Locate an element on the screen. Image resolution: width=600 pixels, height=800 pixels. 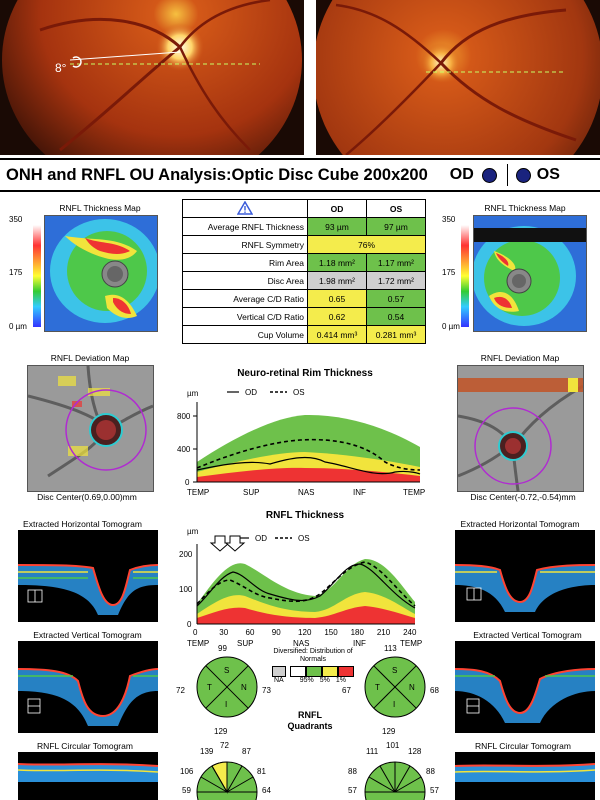
circular-tomogram-os is located at coordinates (525, 776).